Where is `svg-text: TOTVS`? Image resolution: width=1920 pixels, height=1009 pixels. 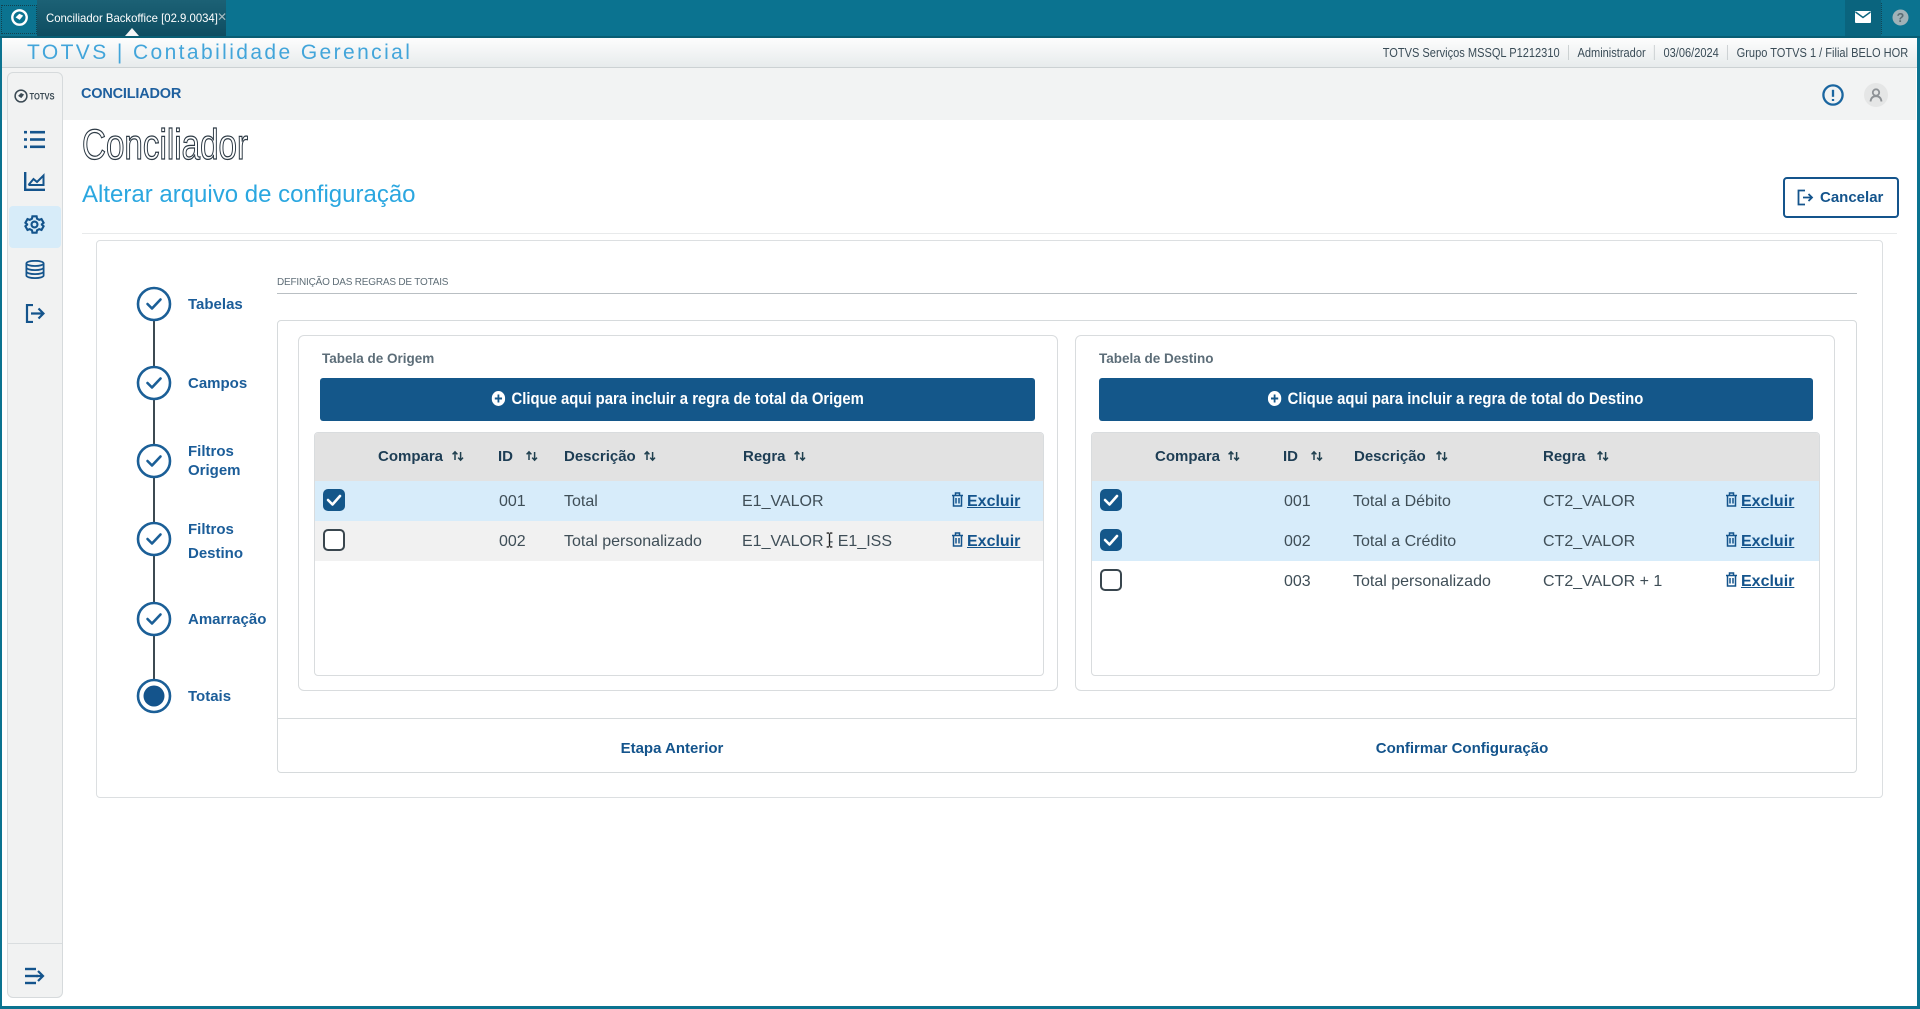
svg-text: TOTVS is located at coordinates (42, 97).